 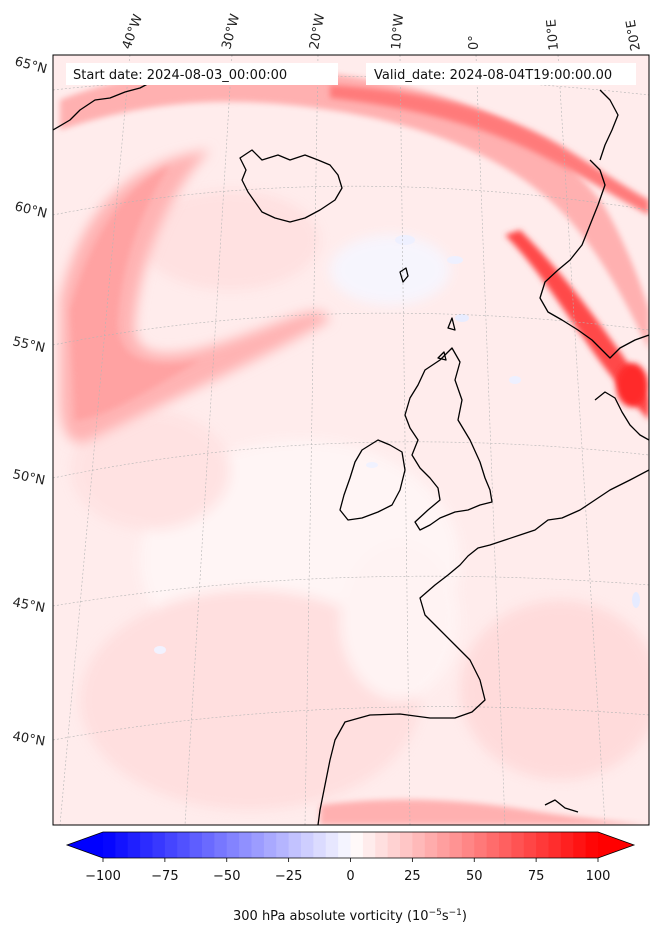 I want to click on latitude-labels: 65°N 60°N 55°N 50°N 45°N 40°N, so click(x=29, y=401).